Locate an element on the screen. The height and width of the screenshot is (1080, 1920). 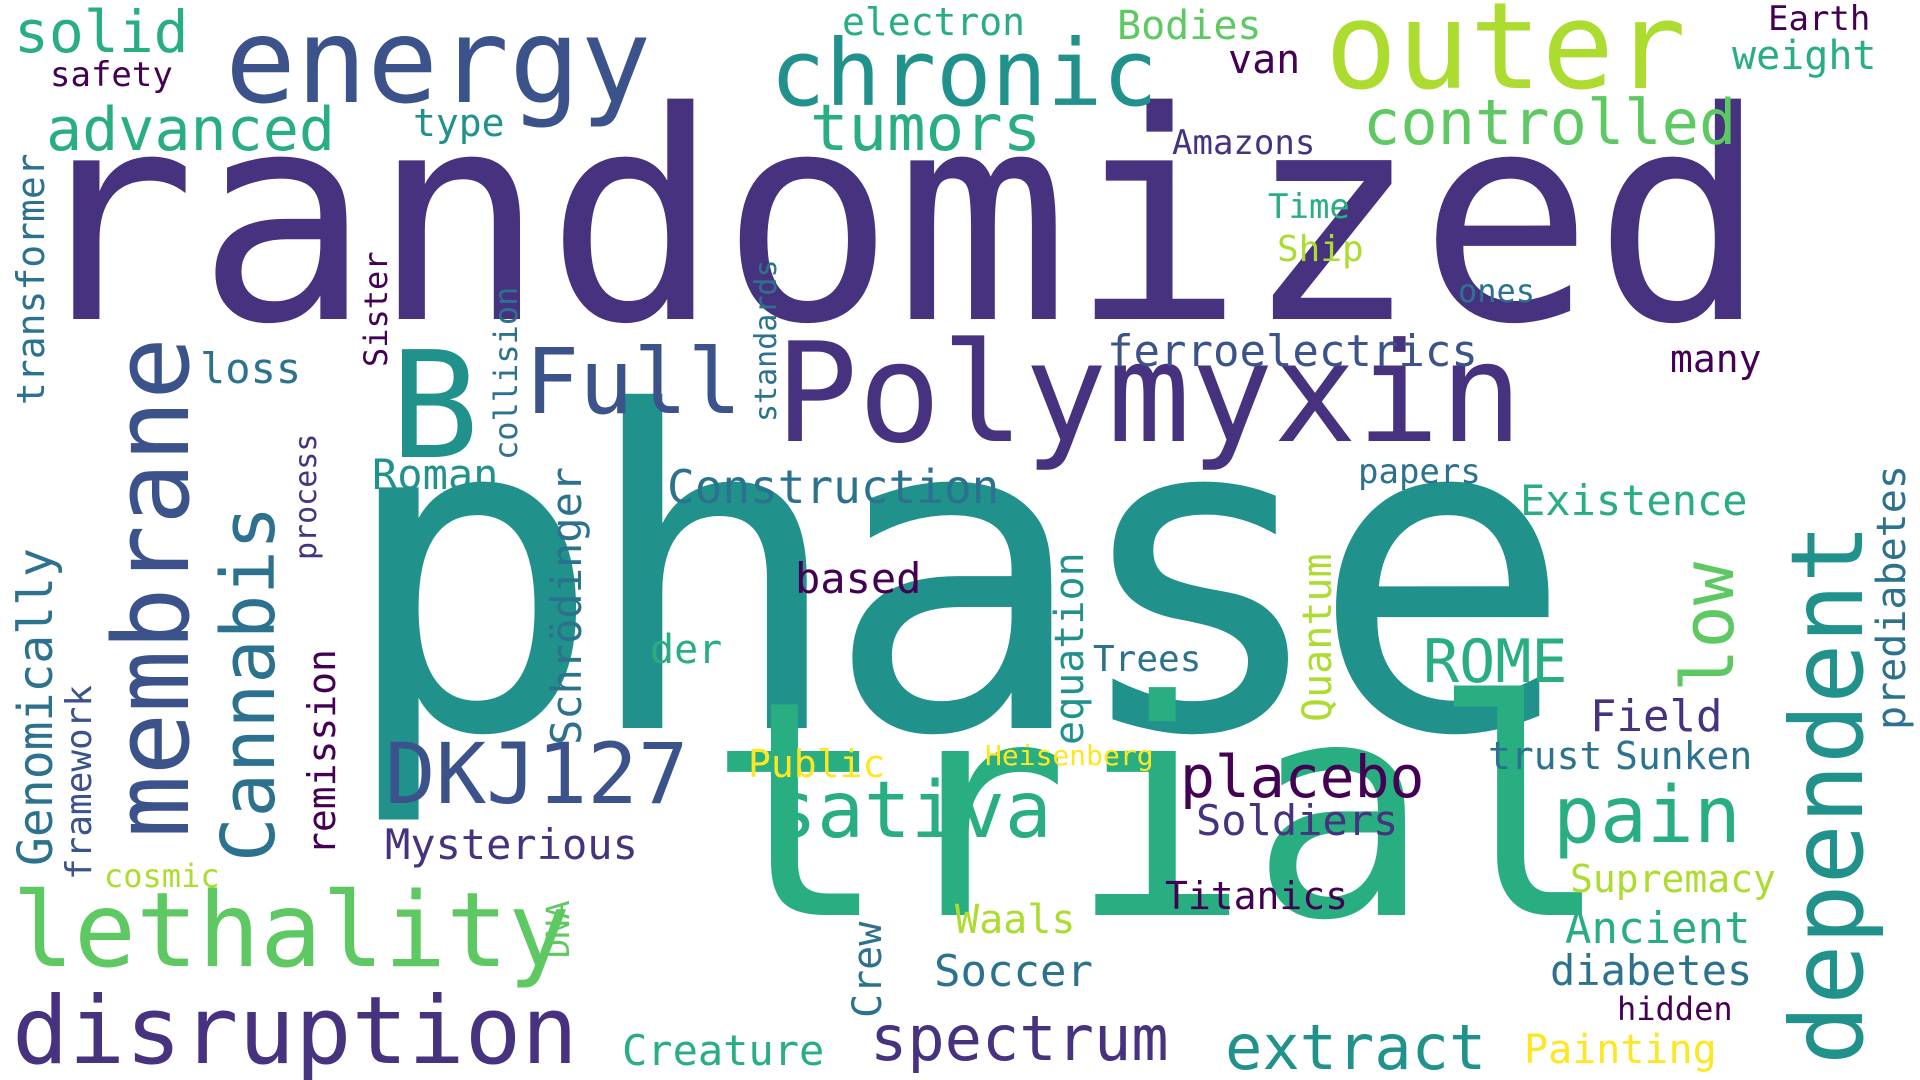
word-low: low is located at coordinates (1708, 626).